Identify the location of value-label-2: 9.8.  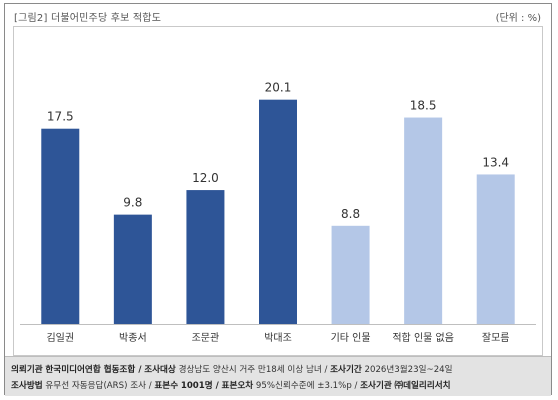
(132, 203).